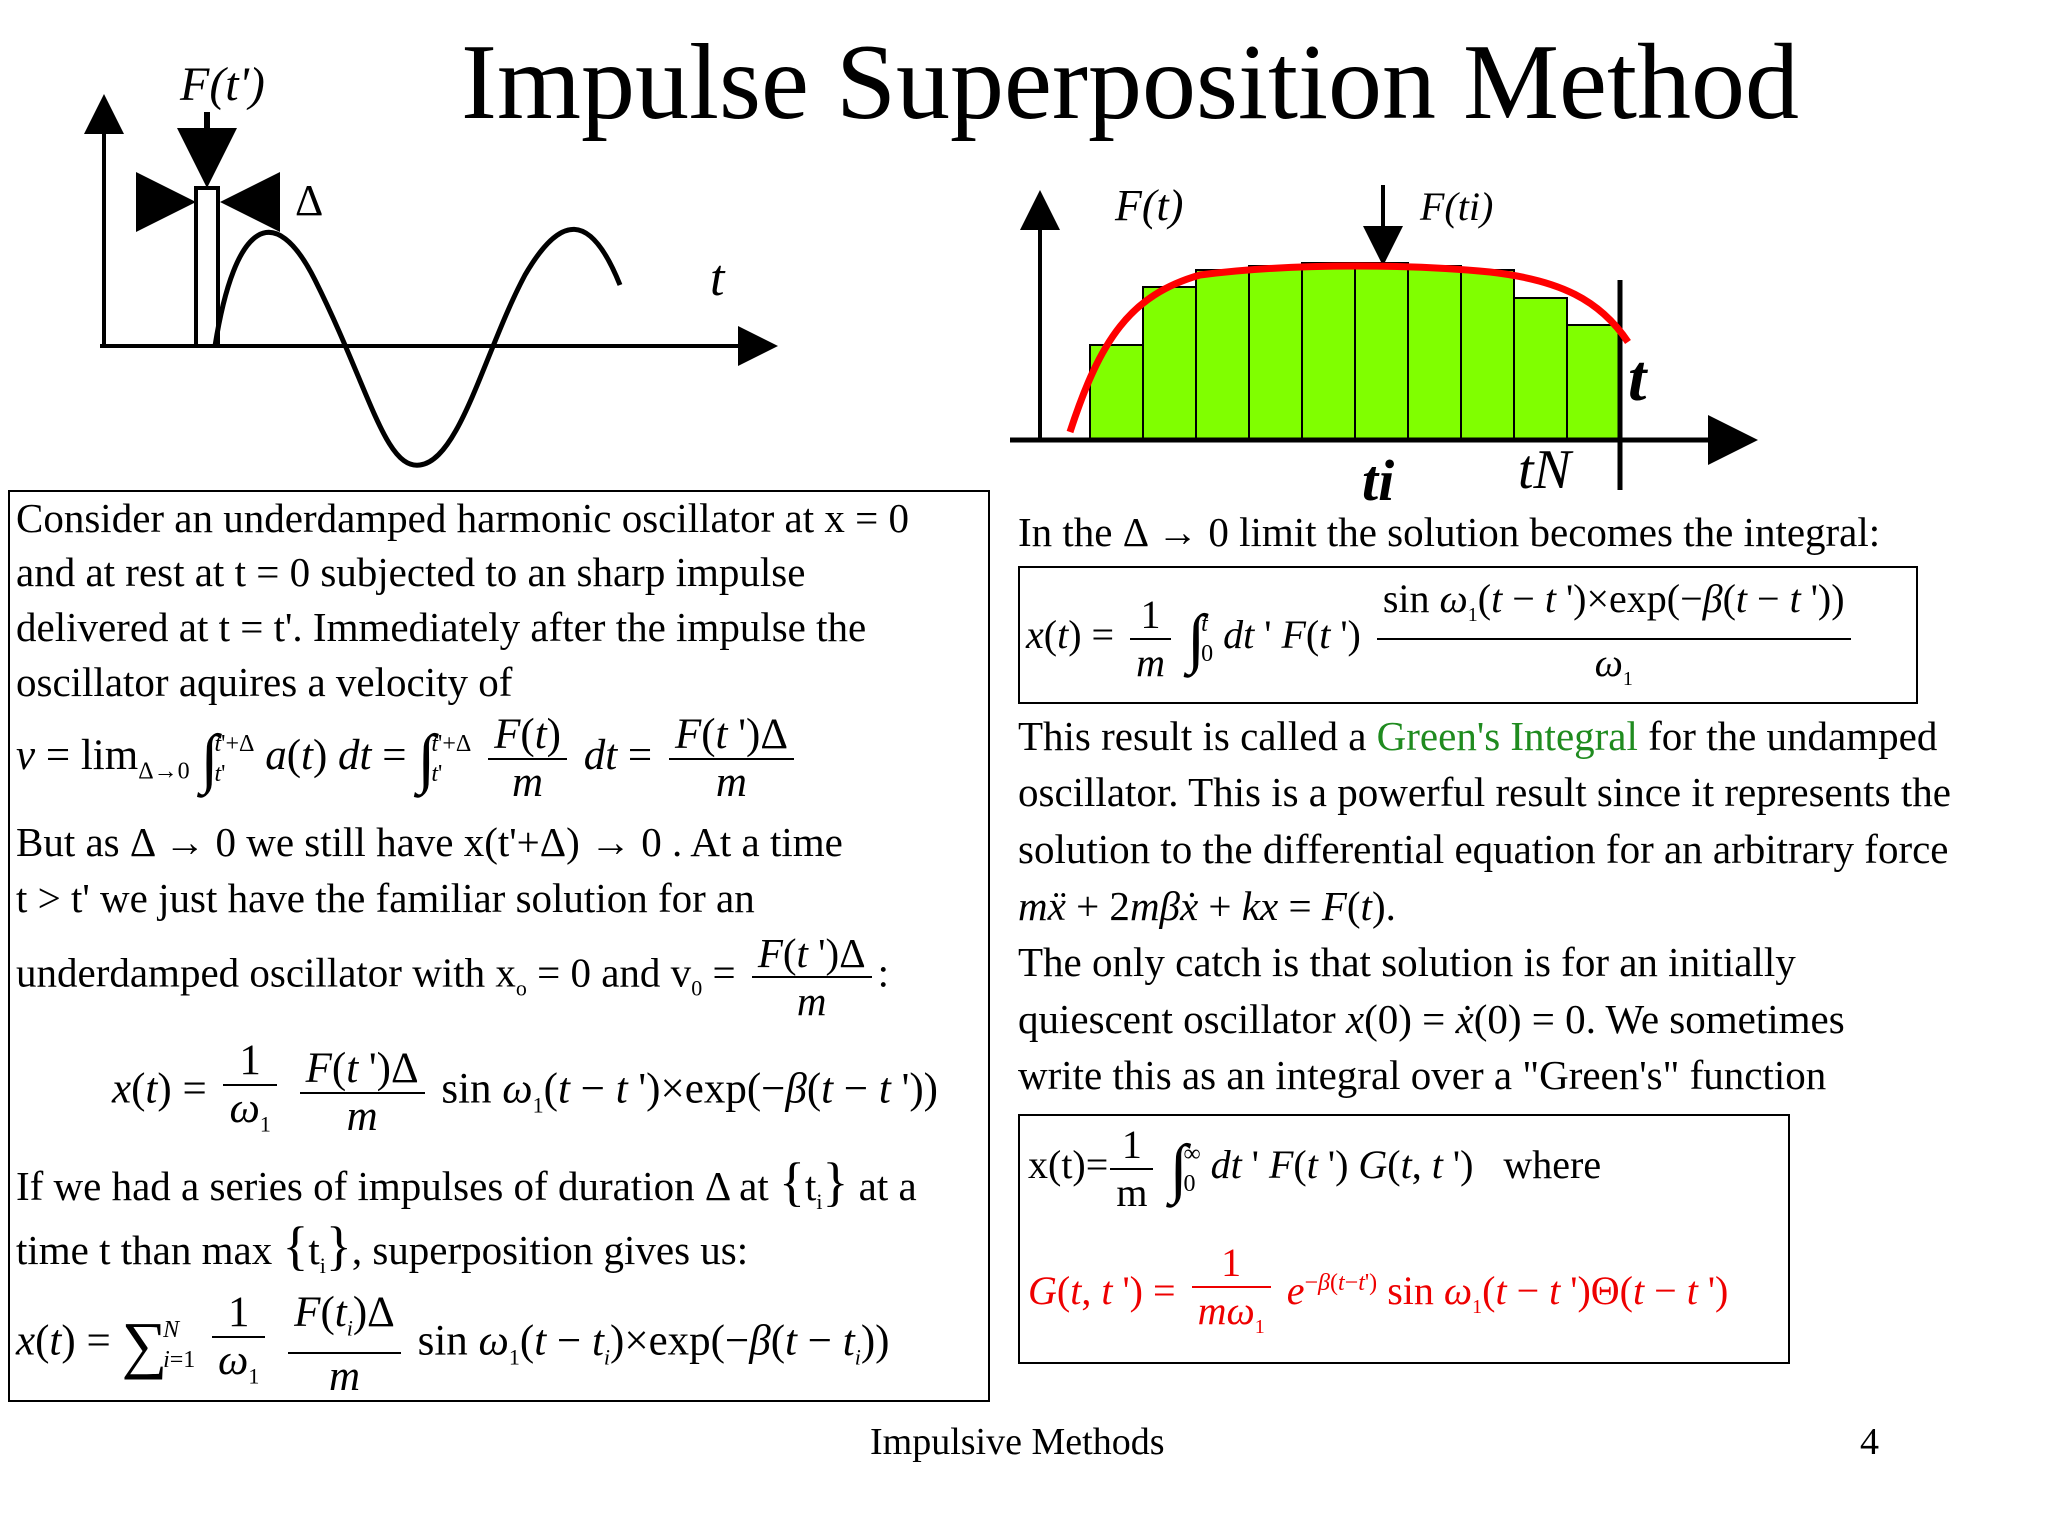 This screenshot has height=1536, width=2048. I want to click on left-line-8b: = 0 and v, so click(609, 972).